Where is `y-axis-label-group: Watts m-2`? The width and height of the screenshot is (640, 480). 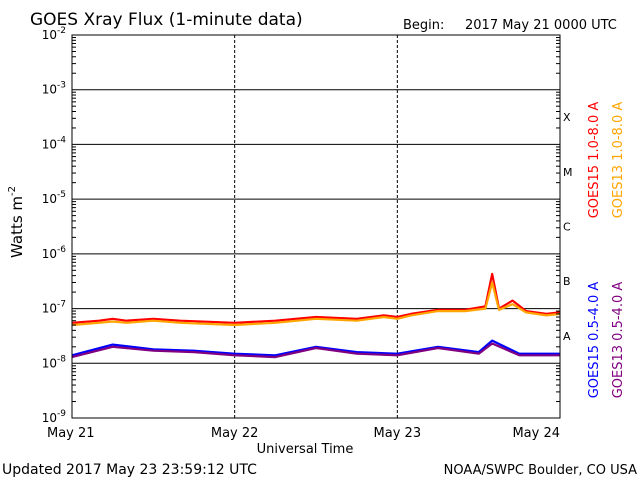 y-axis-label-group: Watts m-2 is located at coordinates (16, 222).